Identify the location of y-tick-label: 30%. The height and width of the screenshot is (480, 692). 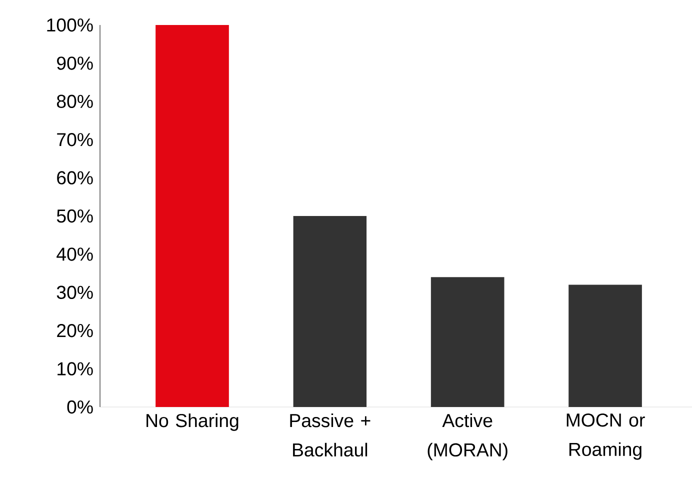
(74, 293).